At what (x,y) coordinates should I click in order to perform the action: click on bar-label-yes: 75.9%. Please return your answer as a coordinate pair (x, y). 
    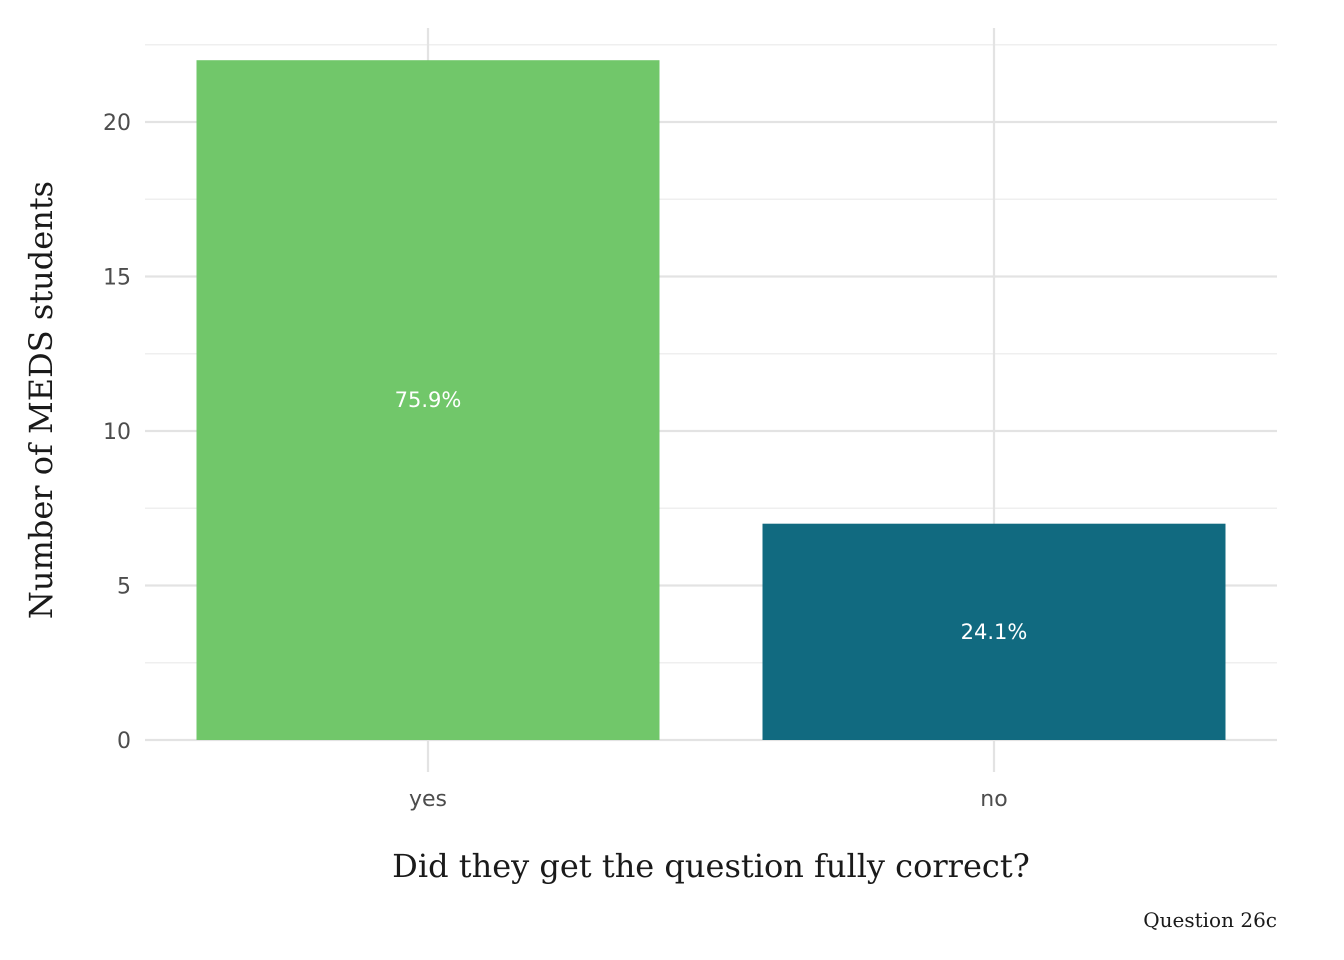
    Looking at the image, I should click on (428, 400).